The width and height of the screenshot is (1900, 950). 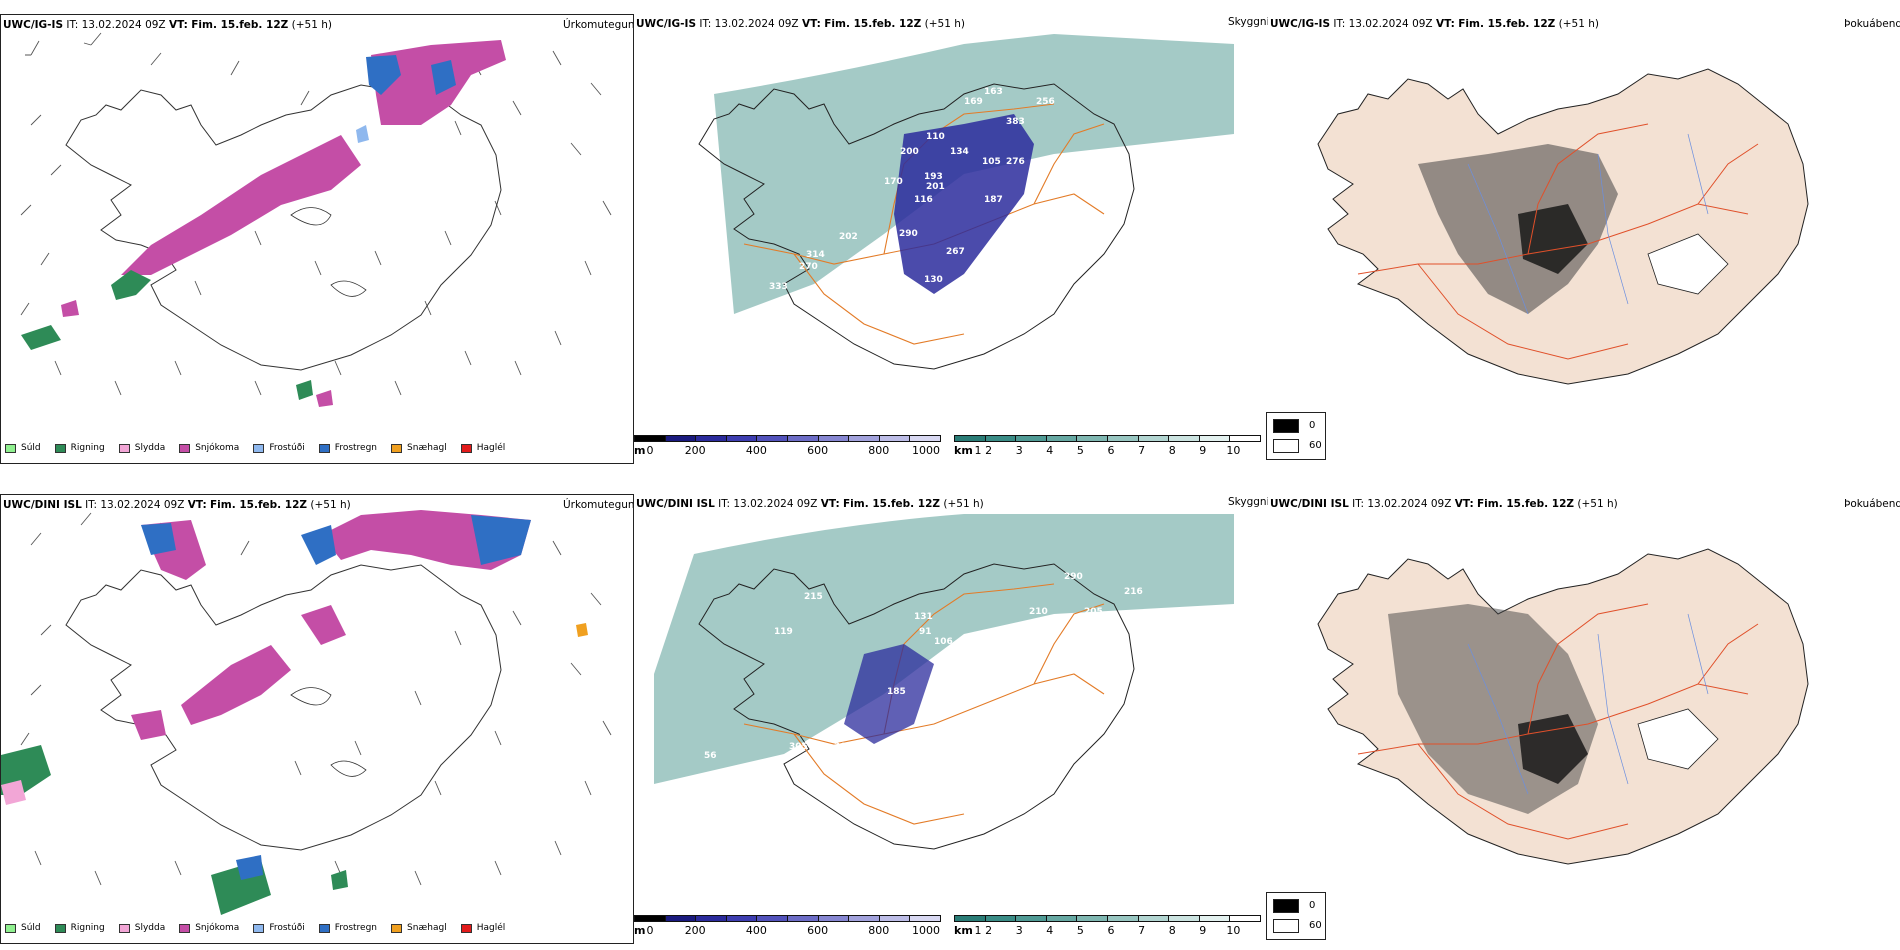 I want to click on legend-label: Frostregn, so click(x=356, y=448).